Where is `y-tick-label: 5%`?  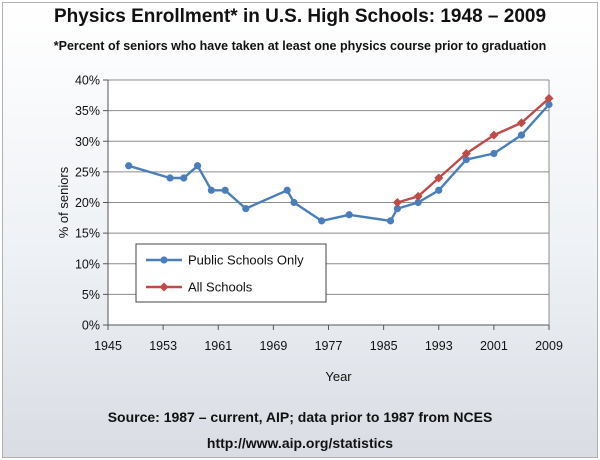 y-tick-label: 5% is located at coordinates (91, 295).